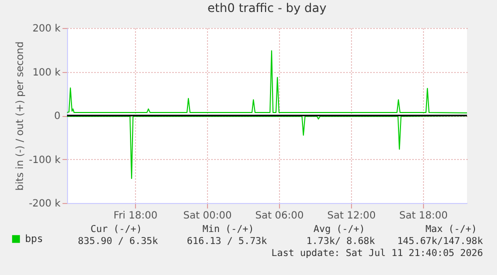 The width and height of the screenshot is (497, 275). I want to click on y-tick-label: -100 k, so click(44, 160).